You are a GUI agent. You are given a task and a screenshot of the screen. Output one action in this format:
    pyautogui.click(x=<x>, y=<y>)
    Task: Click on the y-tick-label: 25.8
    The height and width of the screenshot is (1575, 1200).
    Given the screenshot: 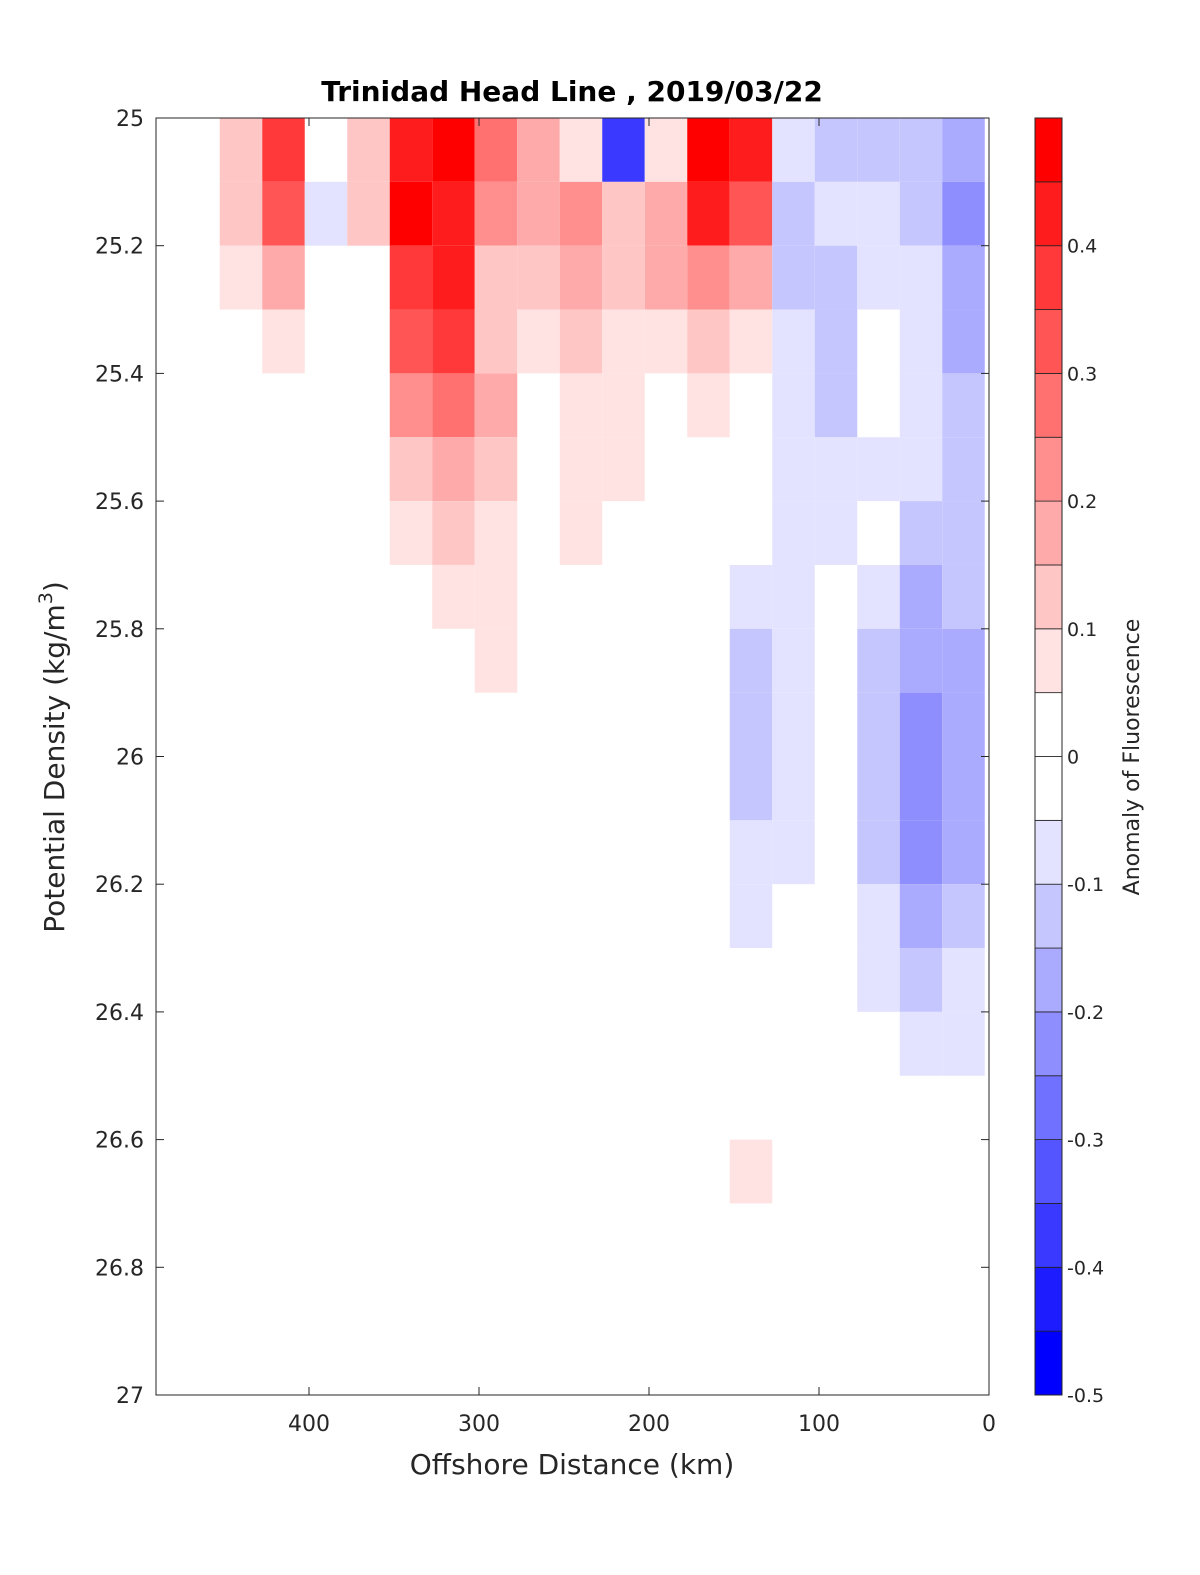 What is the action you would take?
    pyautogui.click(x=119, y=630)
    